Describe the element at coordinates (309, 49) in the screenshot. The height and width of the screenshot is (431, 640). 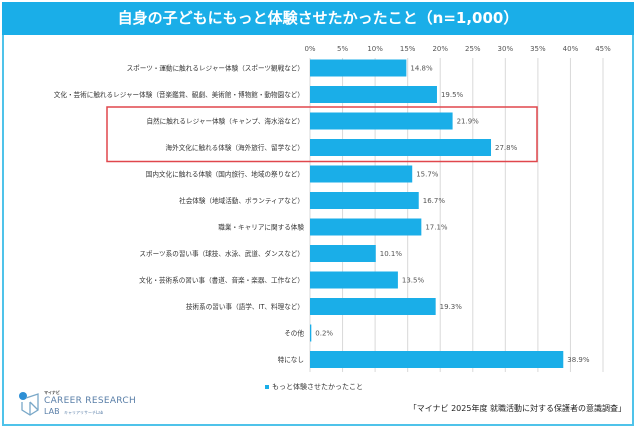
I see `x-tick-label: 0%` at that location.